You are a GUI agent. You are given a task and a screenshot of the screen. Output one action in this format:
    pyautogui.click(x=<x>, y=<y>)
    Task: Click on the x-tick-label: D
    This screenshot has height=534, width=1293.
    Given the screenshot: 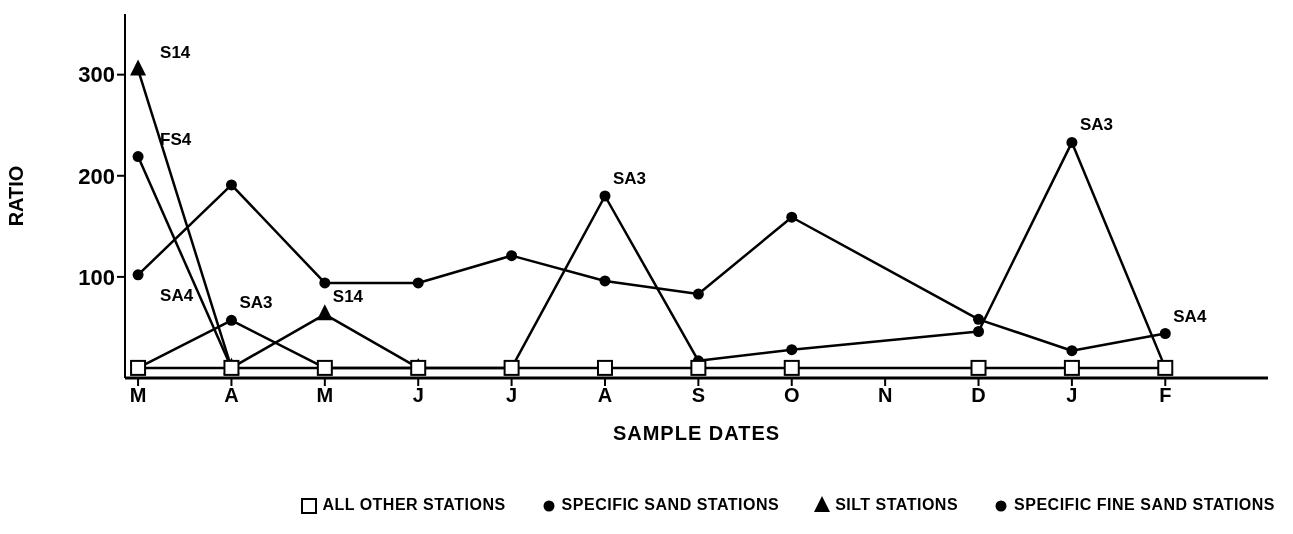 What is the action you would take?
    pyautogui.click(x=978, y=395)
    